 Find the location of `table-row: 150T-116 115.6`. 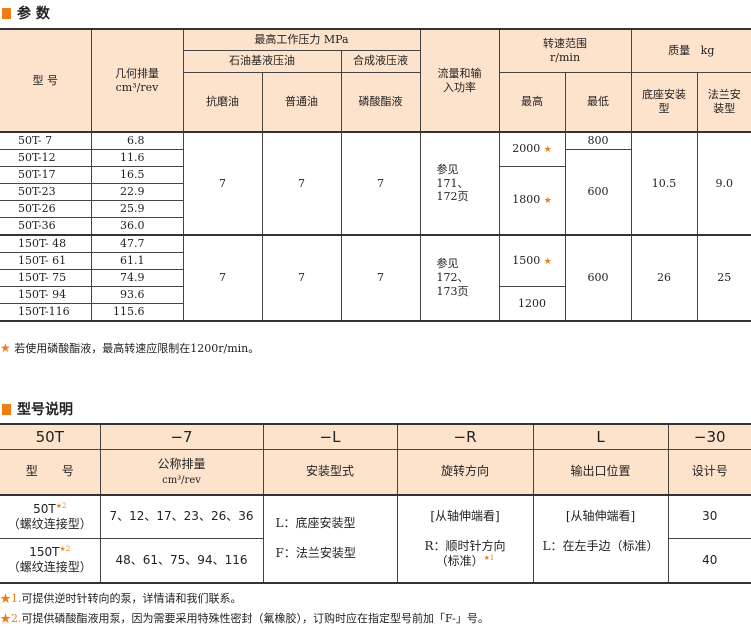

table-row: 150T-116 115.6 is located at coordinates (375, 312).